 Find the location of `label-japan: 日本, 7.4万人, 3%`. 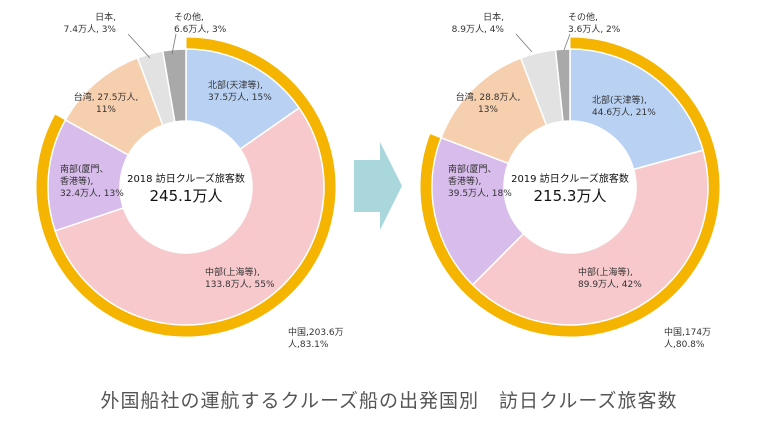

label-japan: 日本, 7.4万人, 3% is located at coordinates (90, 23).